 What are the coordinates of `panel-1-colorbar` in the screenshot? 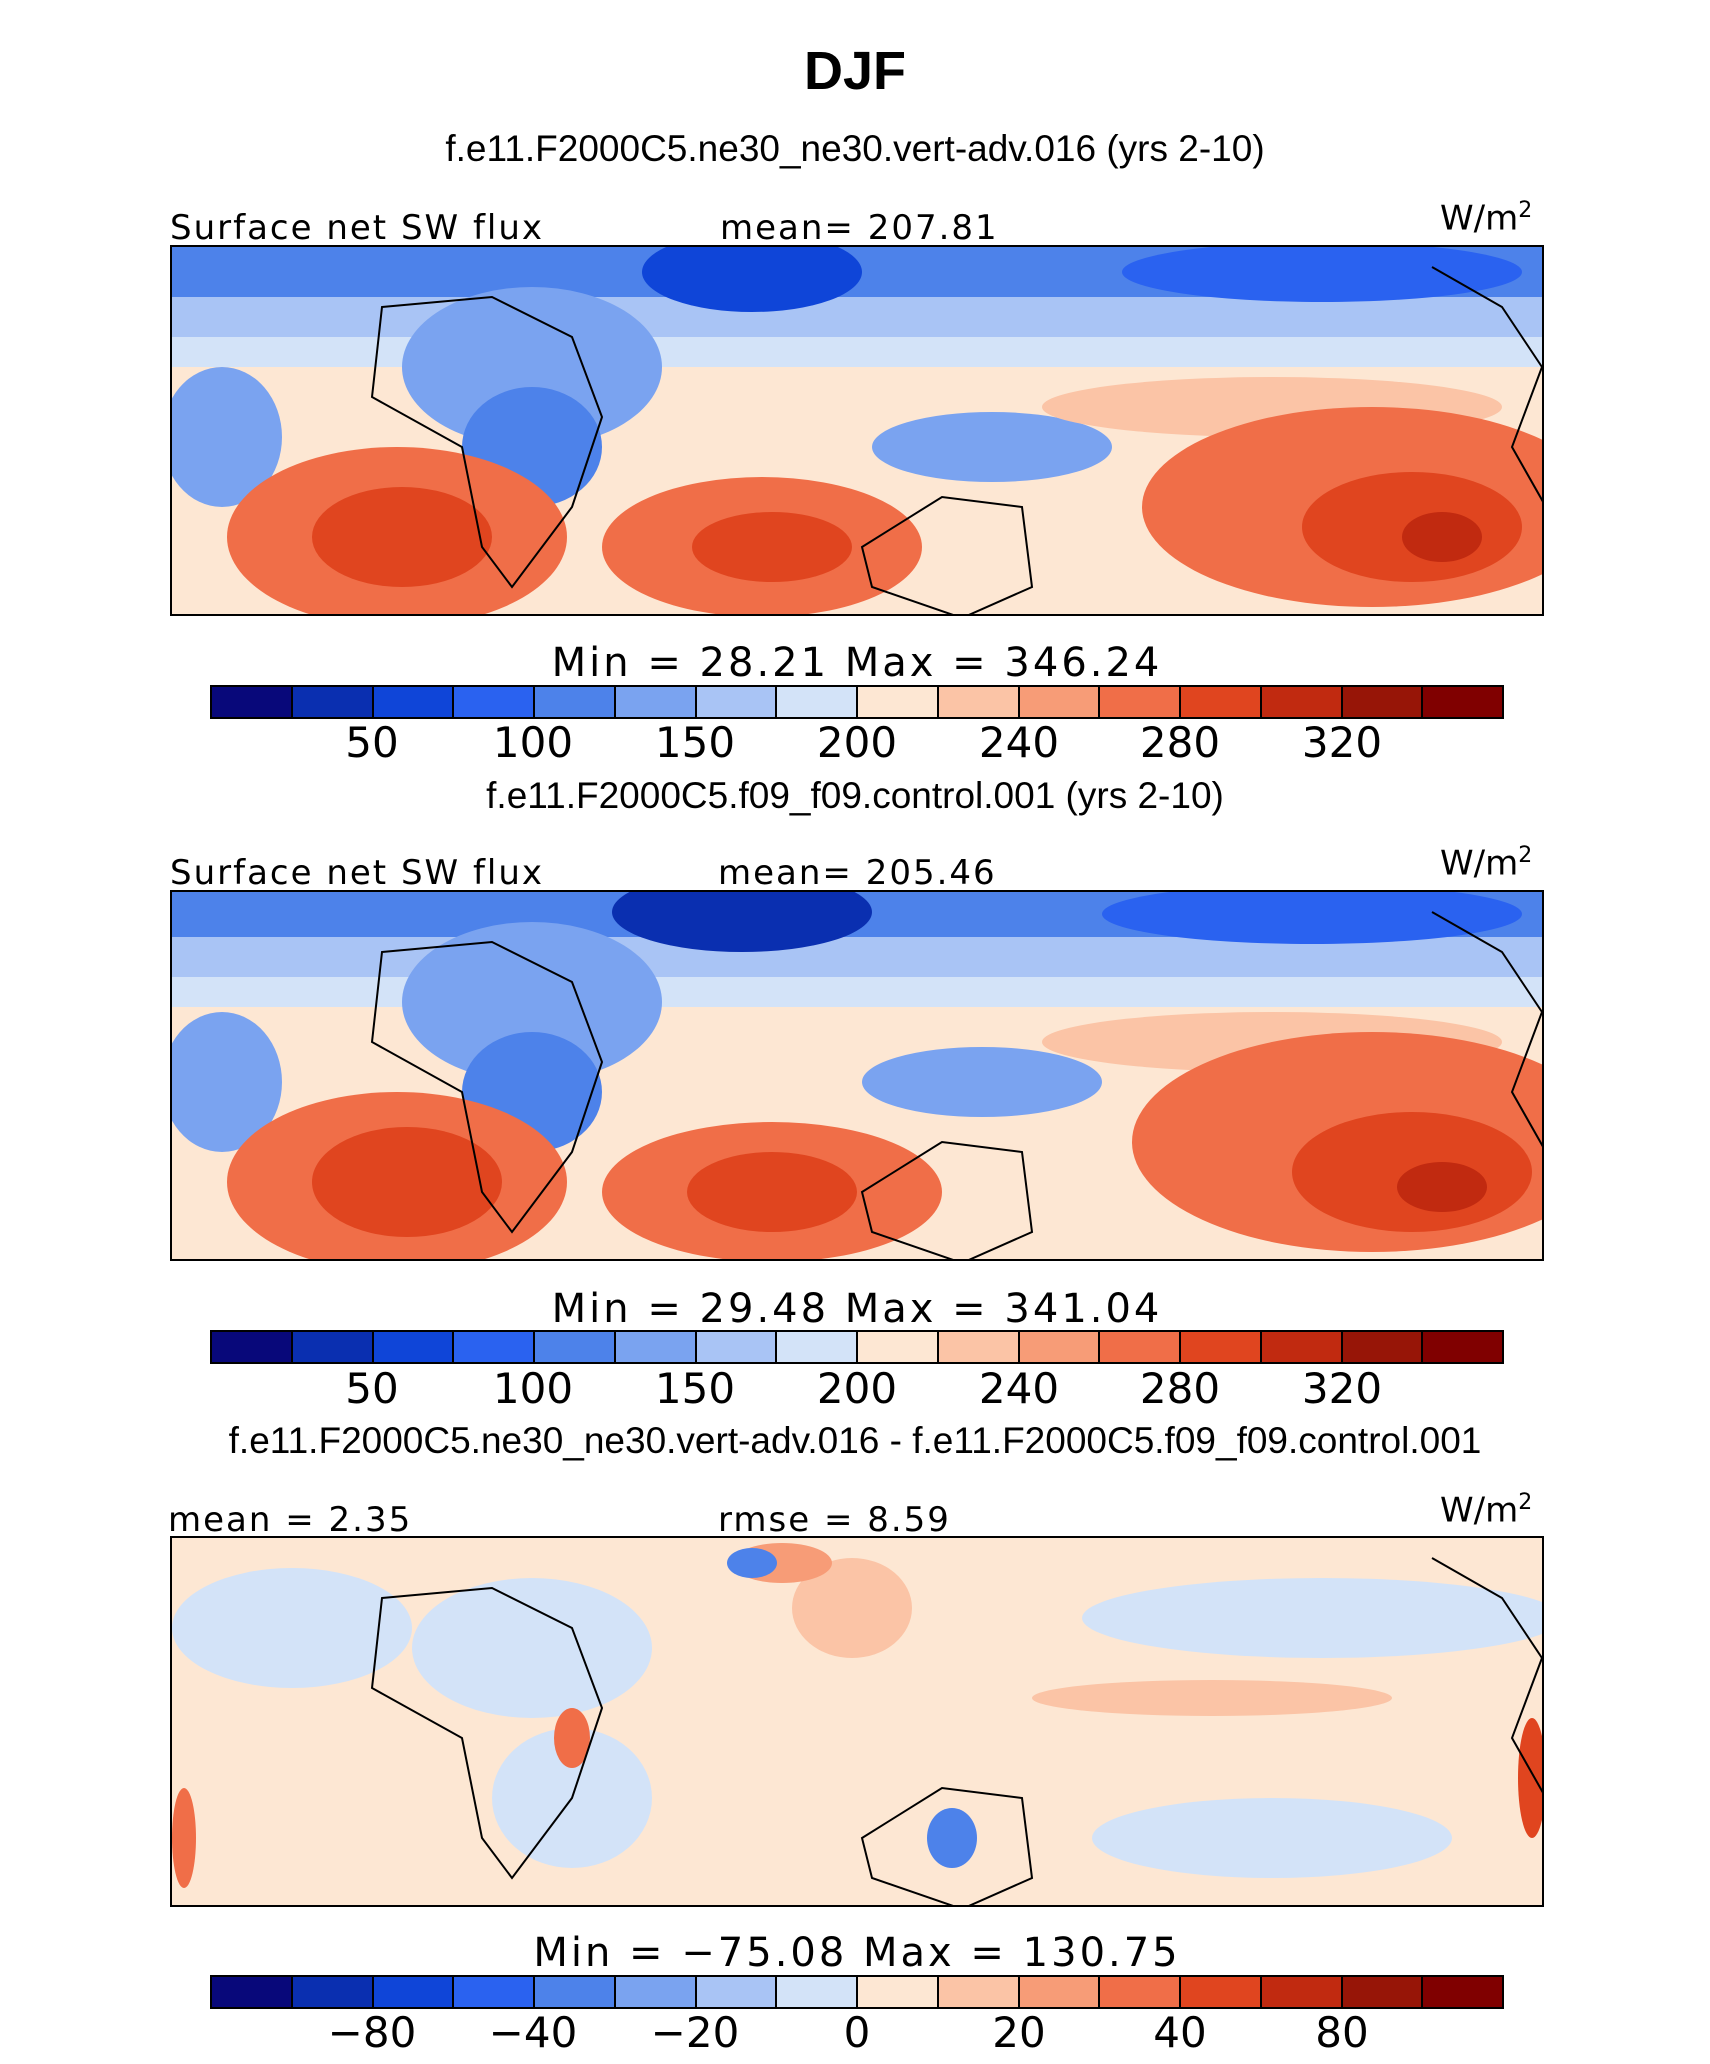 It's located at (857, 702).